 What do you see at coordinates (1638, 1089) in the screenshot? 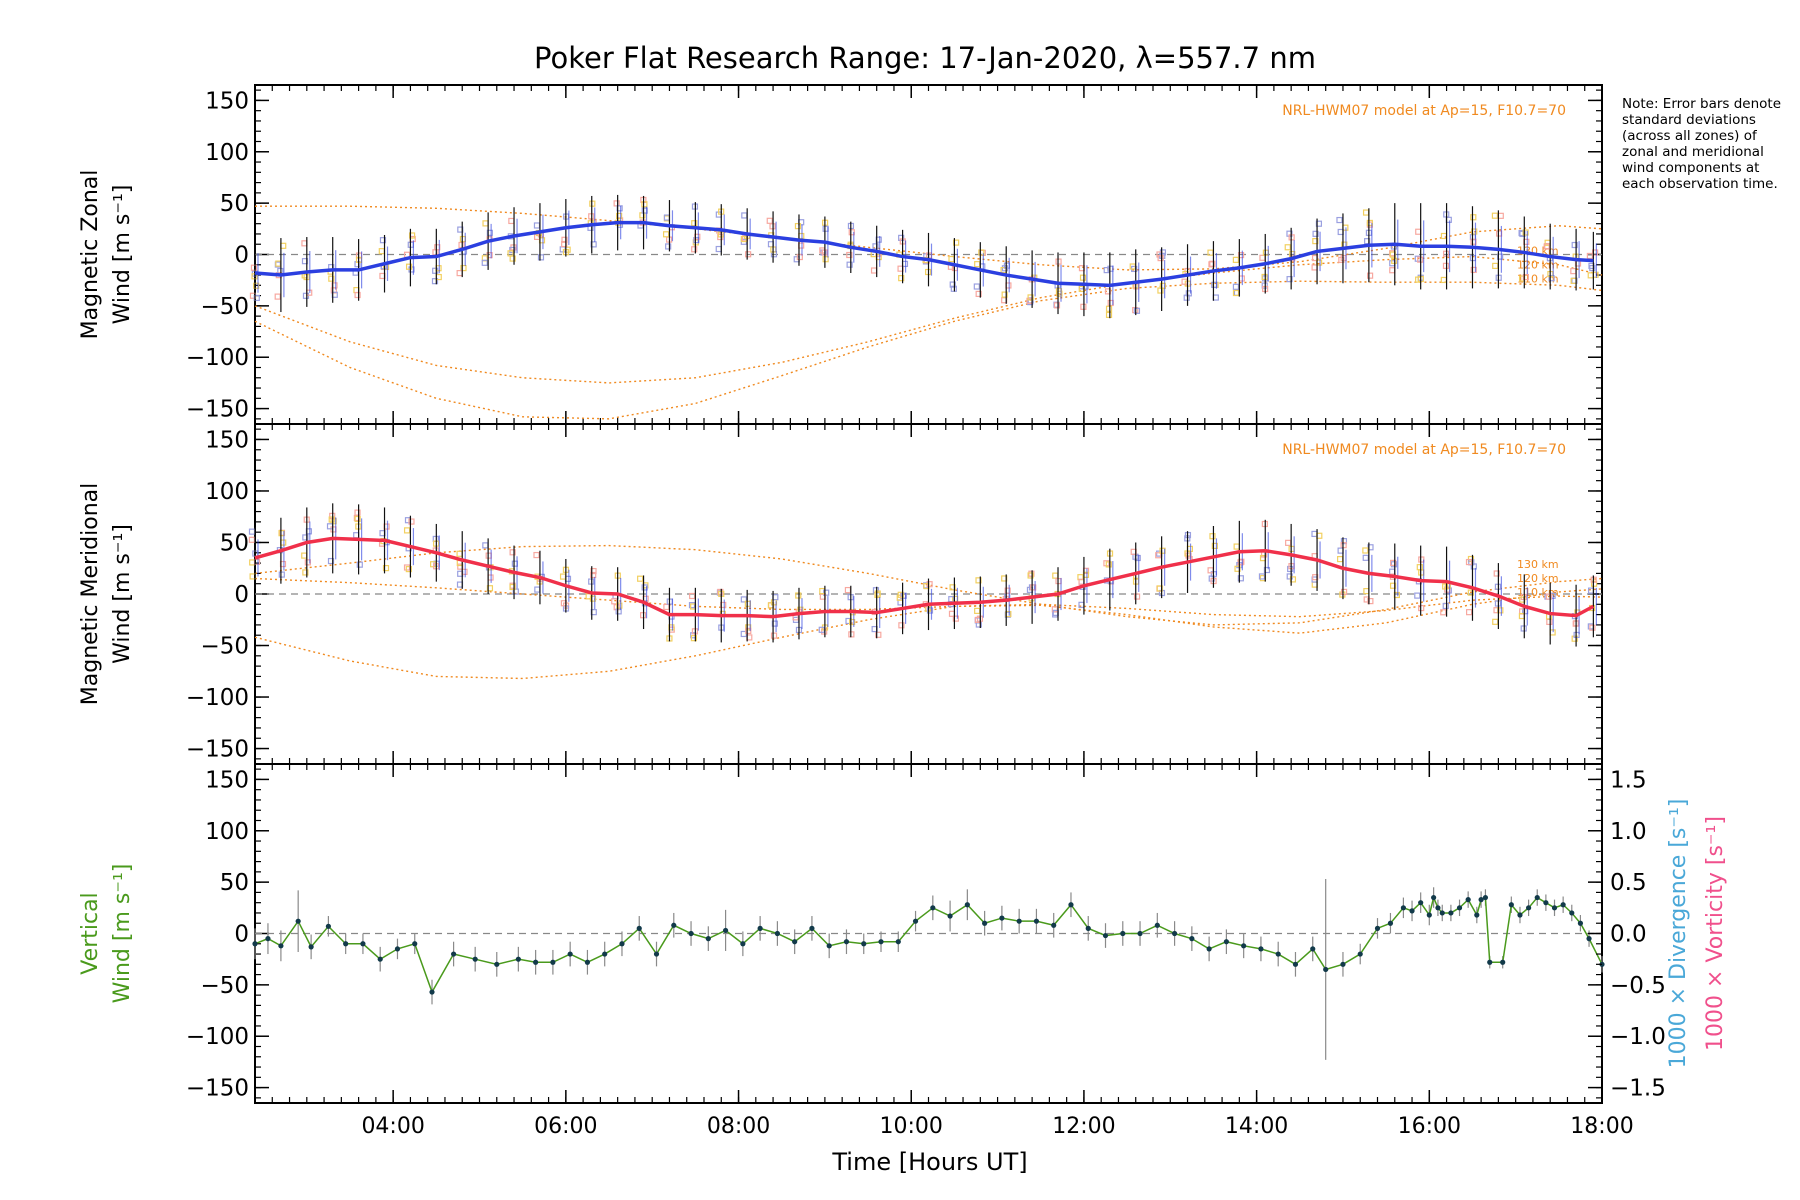
I see `right-tick-label: −1.5` at bounding box center [1638, 1089].